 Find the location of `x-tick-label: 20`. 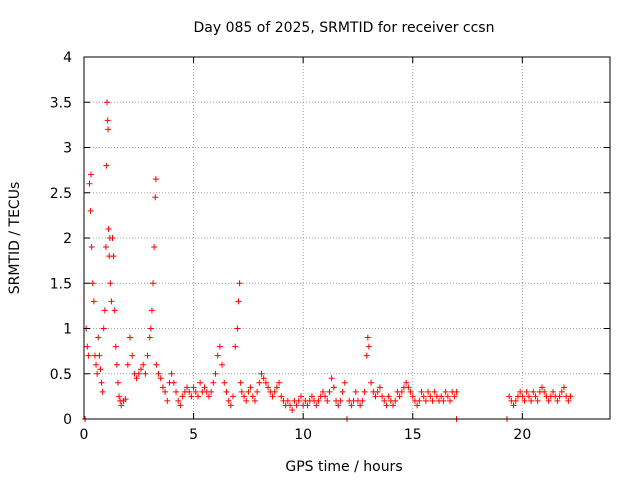

x-tick-label: 20 is located at coordinates (522, 435).